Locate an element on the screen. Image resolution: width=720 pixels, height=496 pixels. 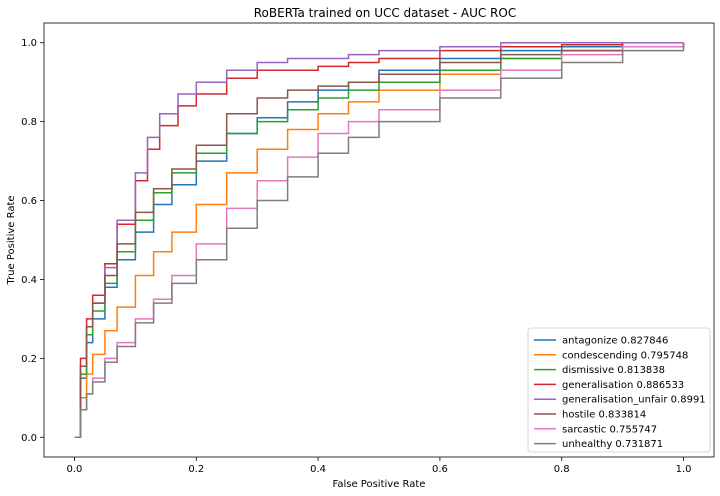
legend-frame is located at coordinates (619, 390).